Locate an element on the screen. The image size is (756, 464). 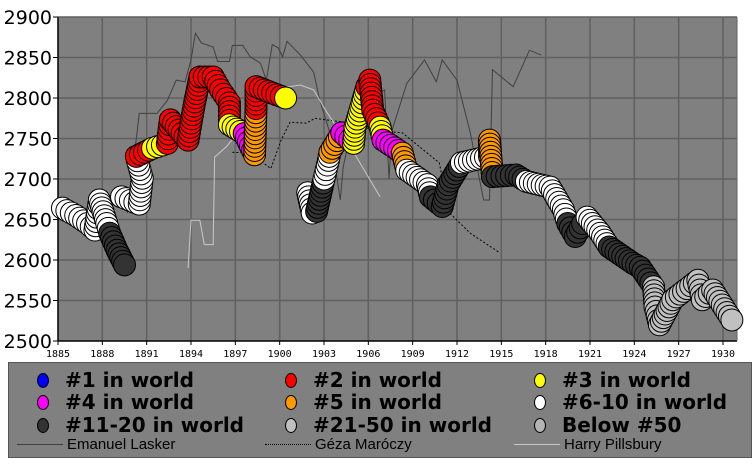
x-tick-label: 1915 is located at coordinates (501, 354).